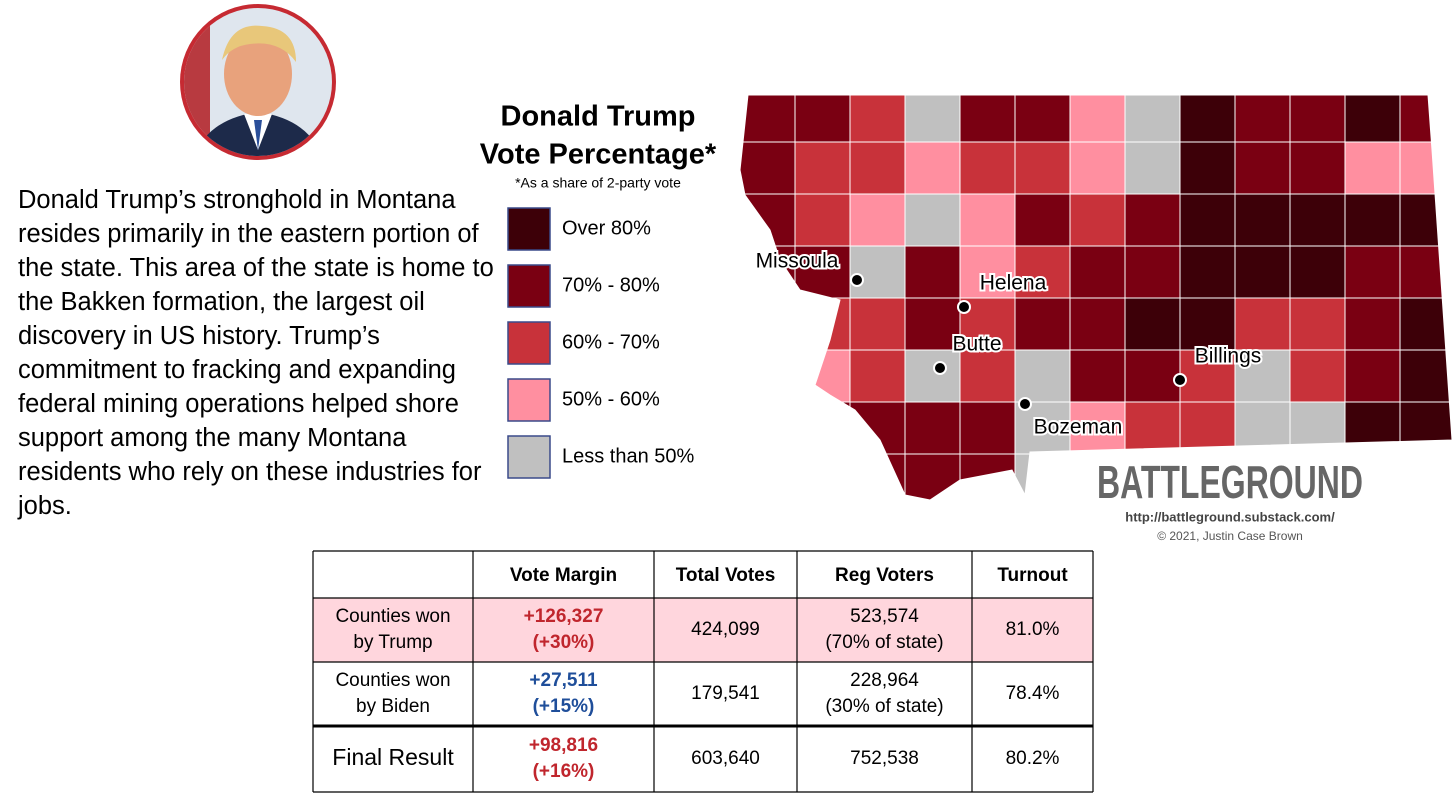 The image size is (1456, 799). I want to click on legend-label: 70% - 80%, so click(611, 285).